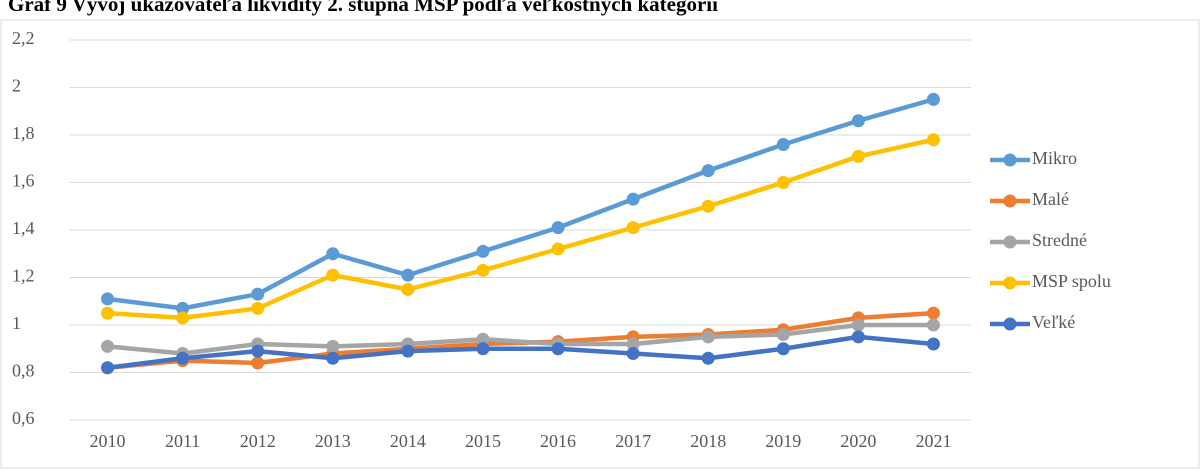 This screenshot has width=1201, height=470. I want to click on x-tick-label: 2018, so click(708, 441).